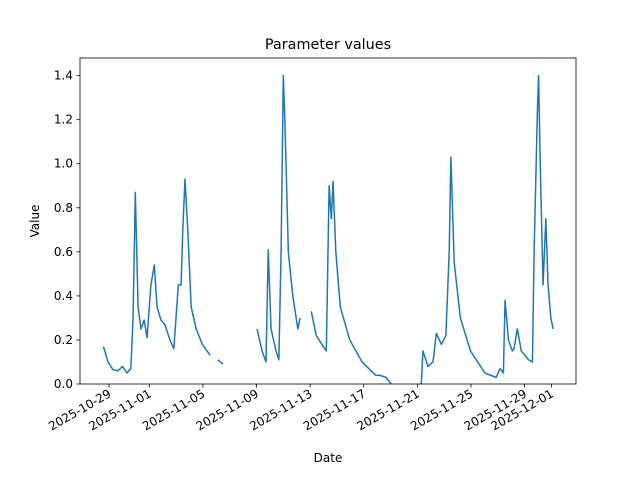 This screenshot has height=480, width=640. I want to click on y-tick-label: 1.0, so click(63, 164).